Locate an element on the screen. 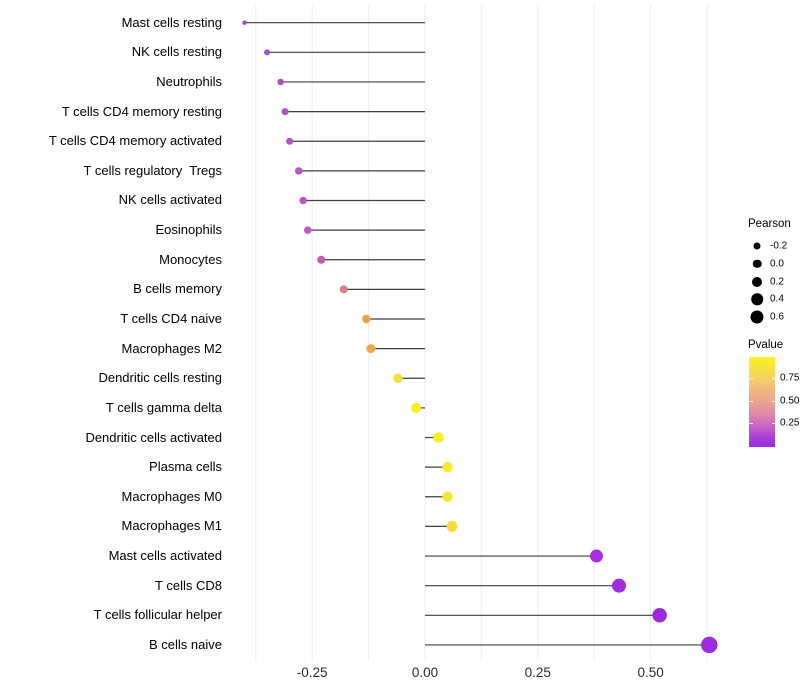 The height and width of the screenshot is (700, 800). y-axis-label: T cells CD4 memory resting is located at coordinates (141, 111).